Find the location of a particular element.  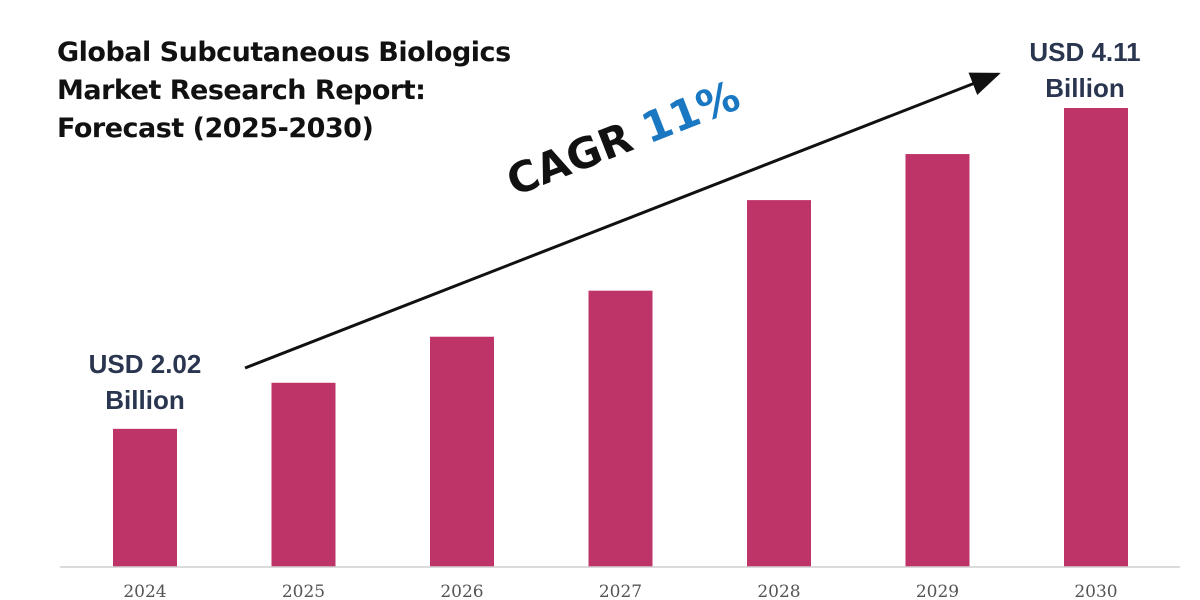

start-unit: Billion is located at coordinates (145, 400).